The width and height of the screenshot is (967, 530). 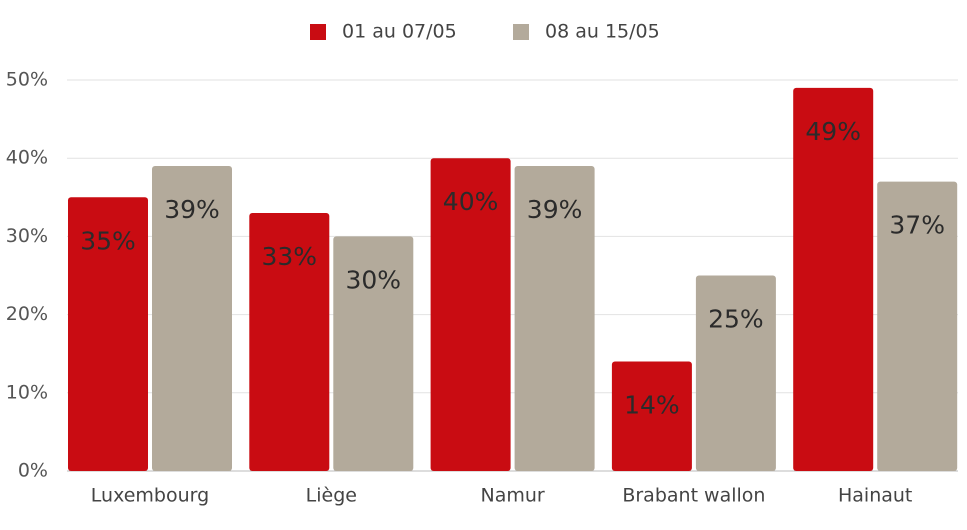 I want to click on y-tick-label: 50%, so click(x=27, y=80).